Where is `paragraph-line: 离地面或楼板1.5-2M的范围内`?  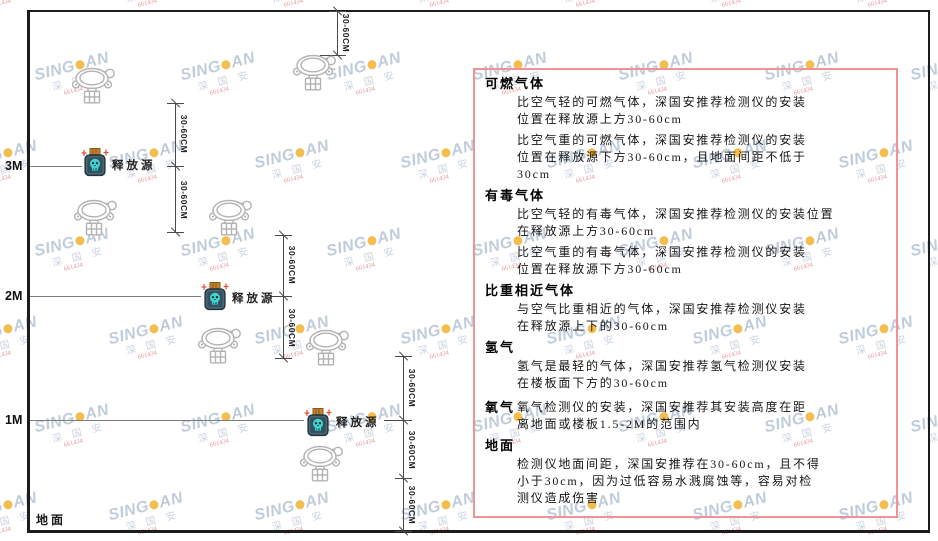
paragraph-line: 离地面或楼板1.5-2M的范围内 is located at coordinates (609, 424).